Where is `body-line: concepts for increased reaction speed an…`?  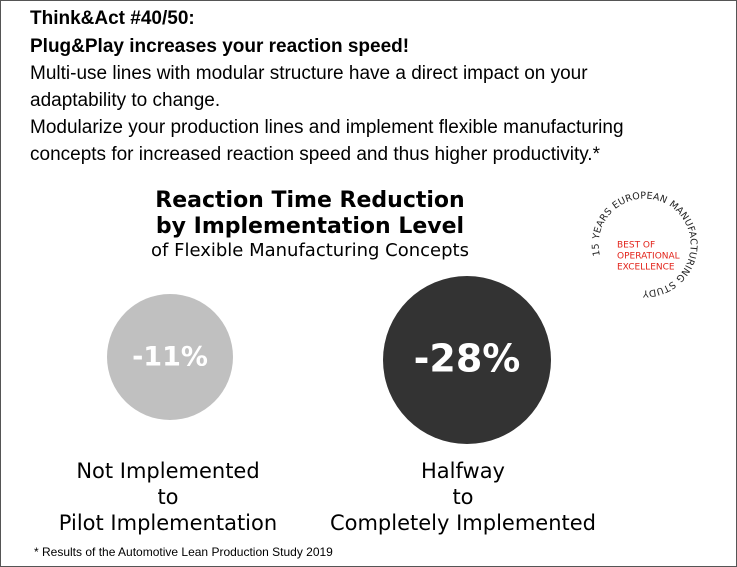
body-line: concepts for increased reaction speed an… is located at coordinates (315, 154).